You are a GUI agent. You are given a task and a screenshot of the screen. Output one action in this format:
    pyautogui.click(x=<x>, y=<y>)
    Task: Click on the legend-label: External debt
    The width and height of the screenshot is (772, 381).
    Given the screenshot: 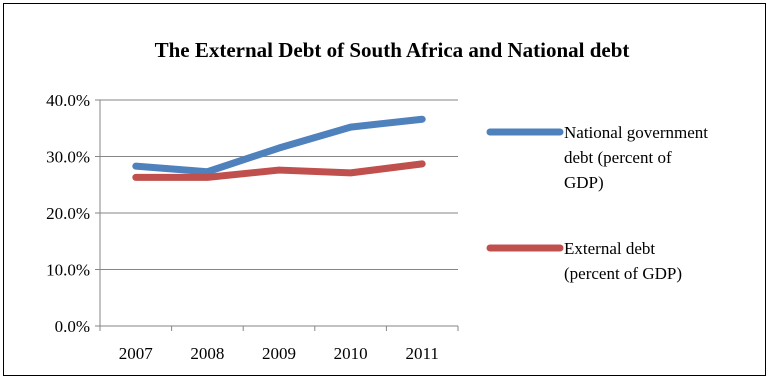 What is the action you would take?
    pyautogui.click(x=609, y=248)
    